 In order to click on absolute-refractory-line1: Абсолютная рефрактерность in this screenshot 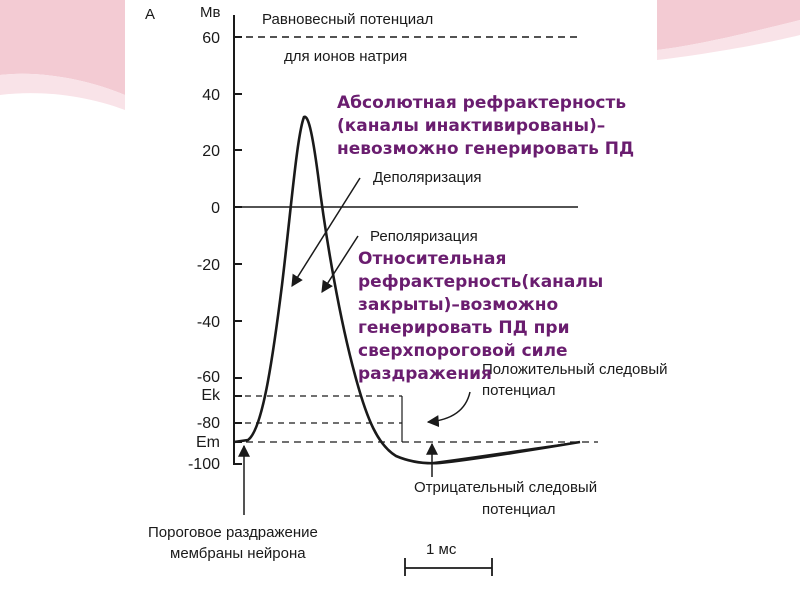, I will do `click(482, 103)`.